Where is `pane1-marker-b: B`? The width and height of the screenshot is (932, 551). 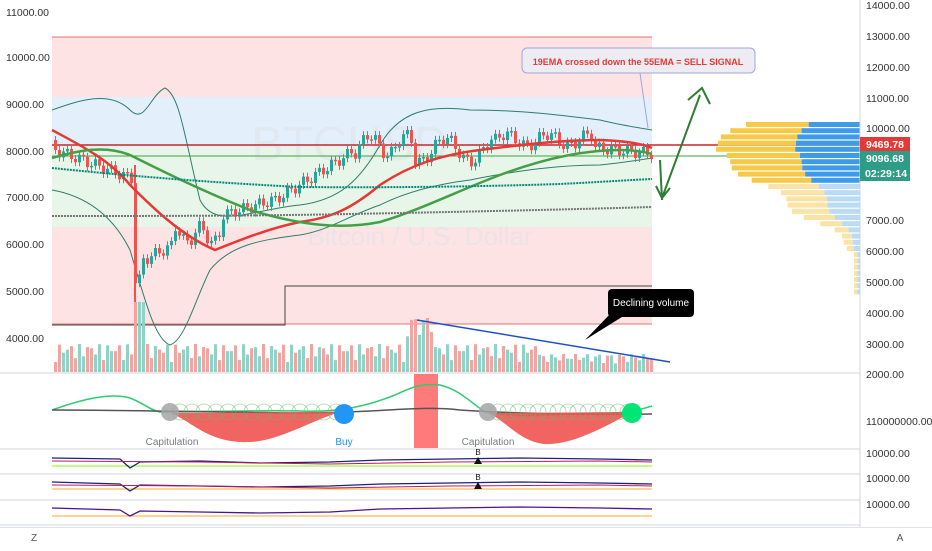 pane1-marker-b: B is located at coordinates (477, 452).